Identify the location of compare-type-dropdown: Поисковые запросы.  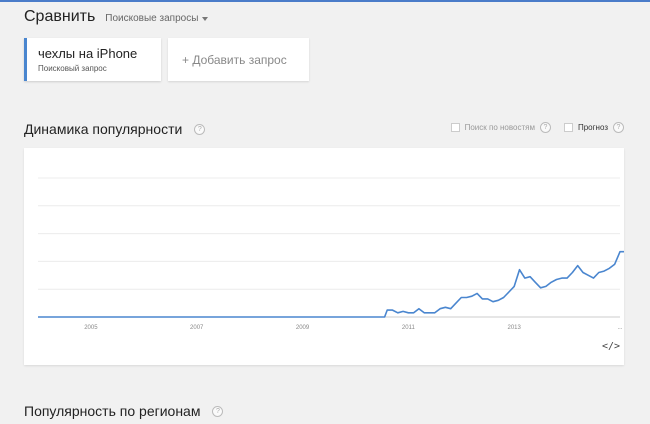
(157, 18).